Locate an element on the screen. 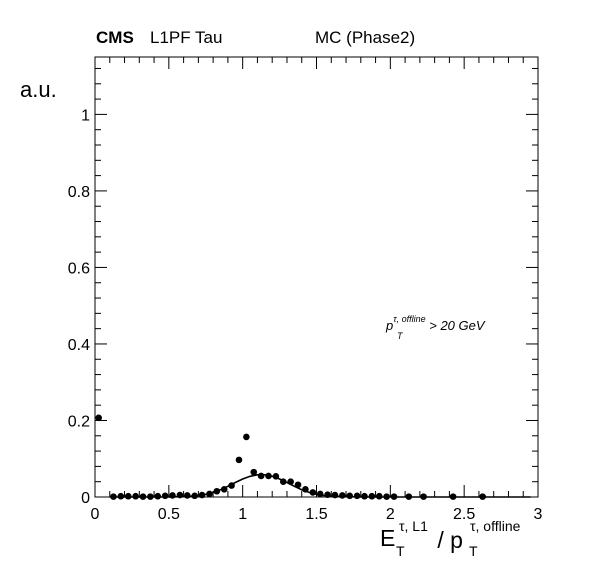  selection-annotation: pτ, offline > 20 GeV is located at coordinates (435, 323).